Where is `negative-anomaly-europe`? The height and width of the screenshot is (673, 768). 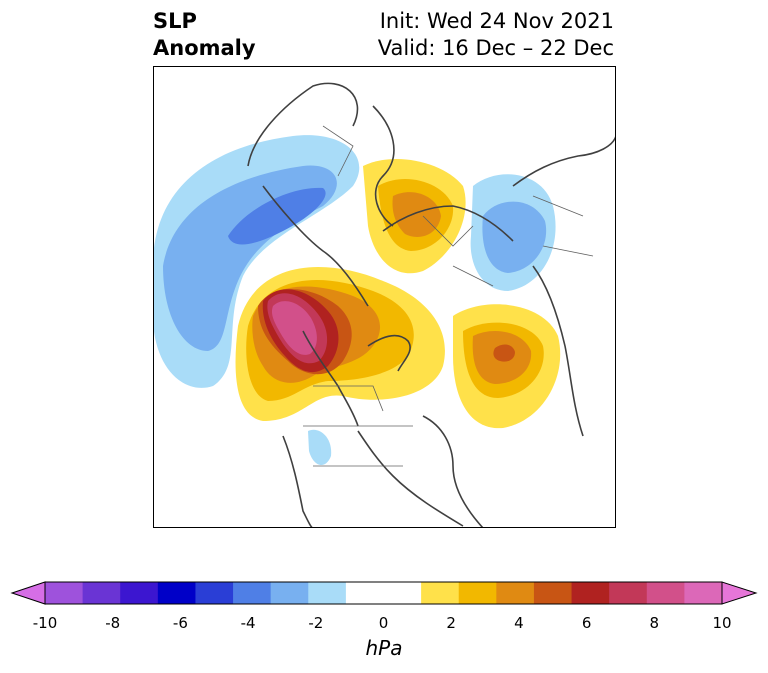 negative-anomaly-europe is located at coordinates (513, 232).